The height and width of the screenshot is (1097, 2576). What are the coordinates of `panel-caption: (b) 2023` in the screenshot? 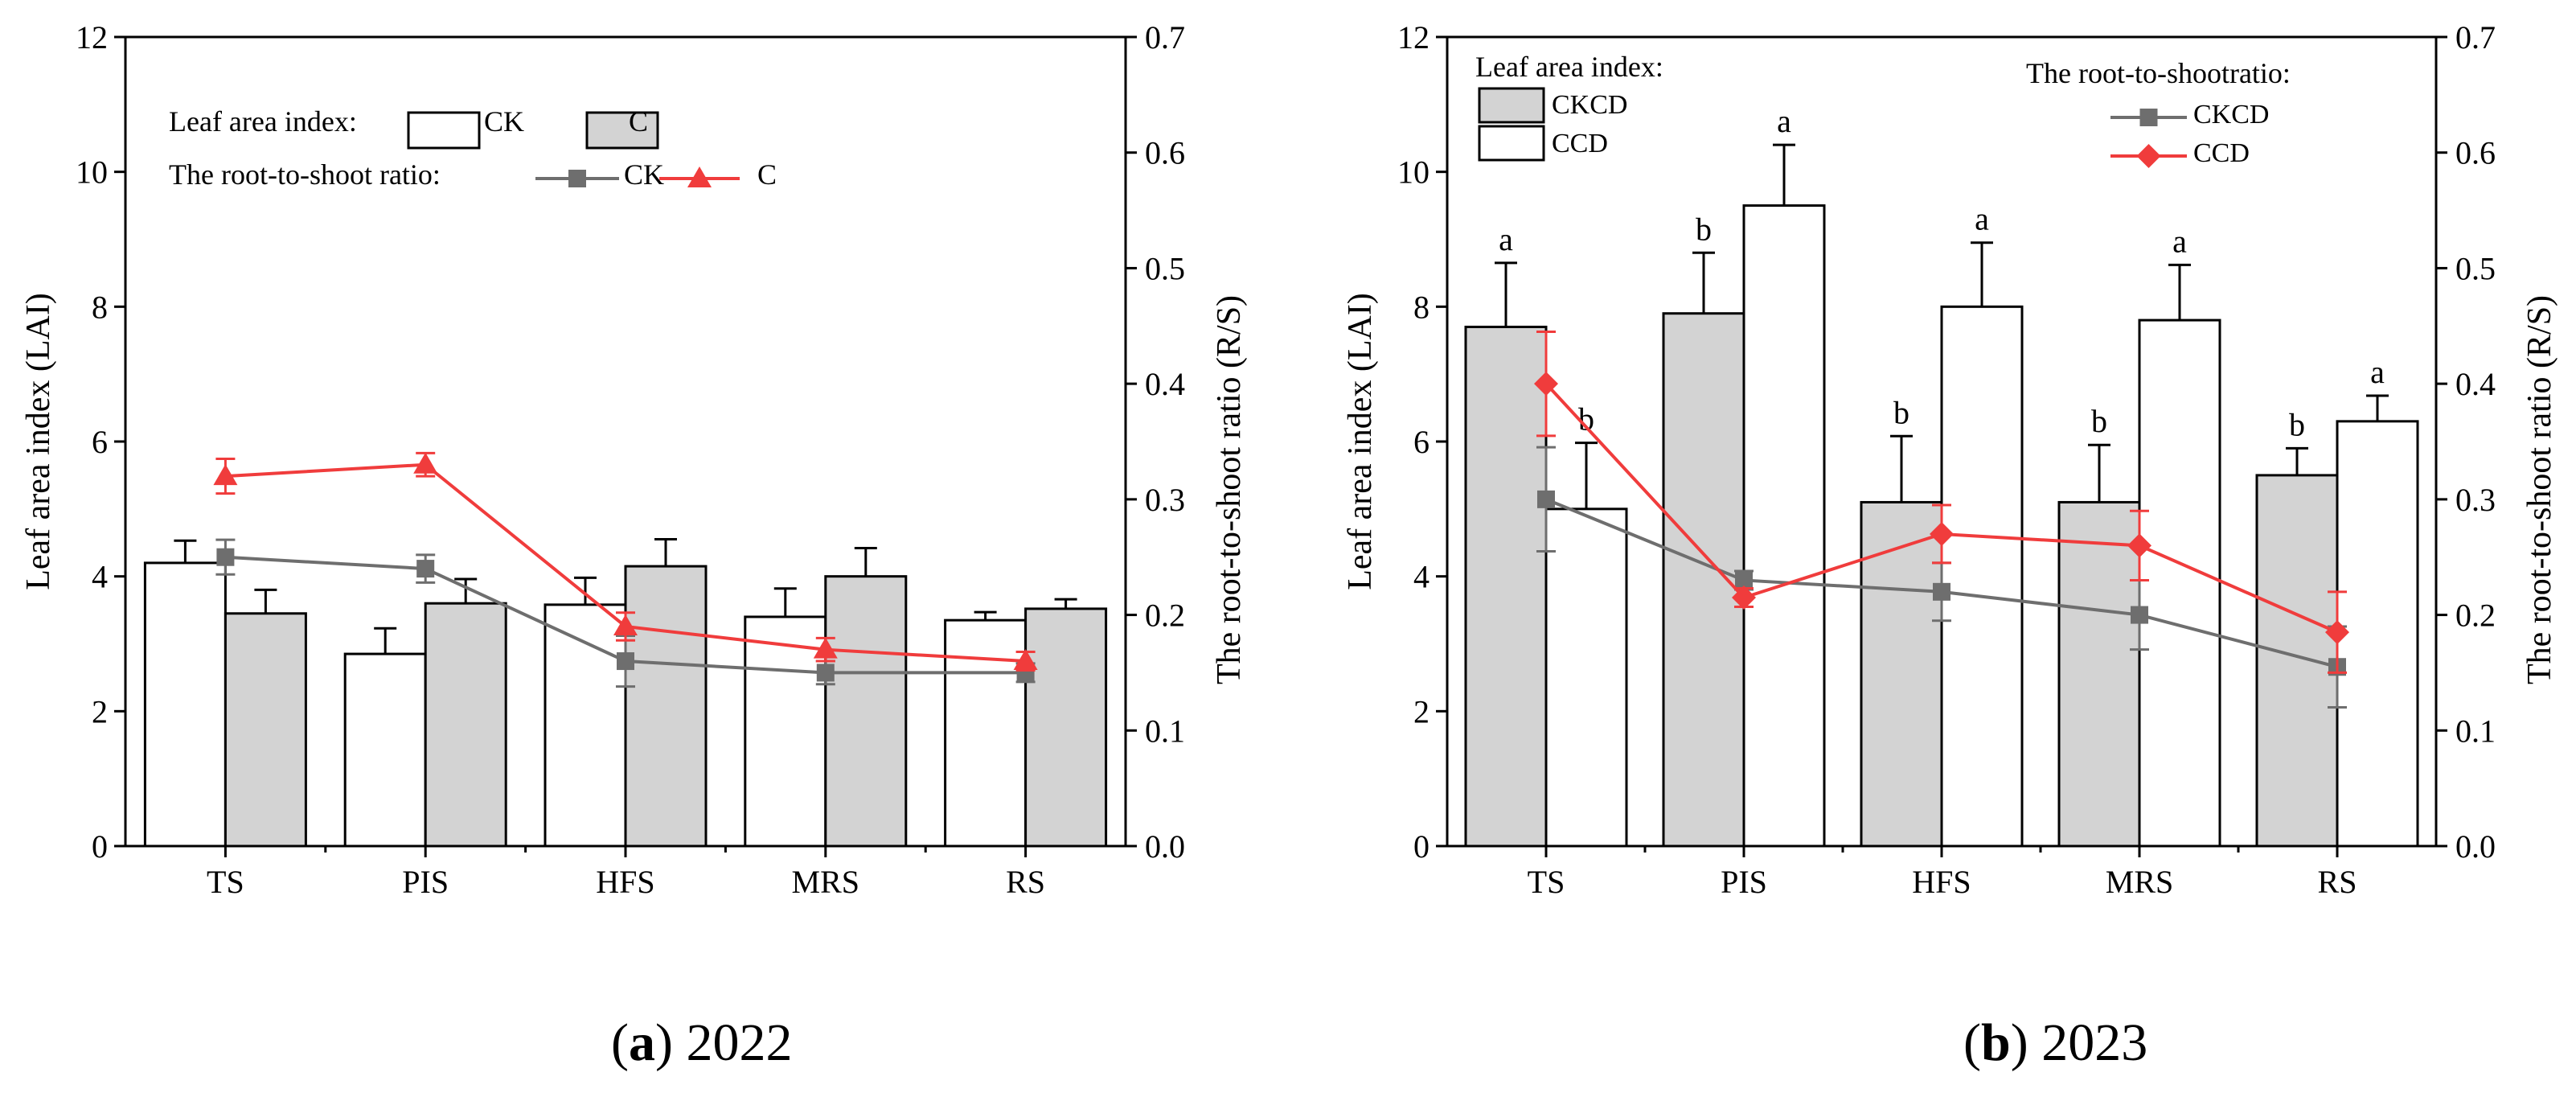 It's located at (2055, 1042).